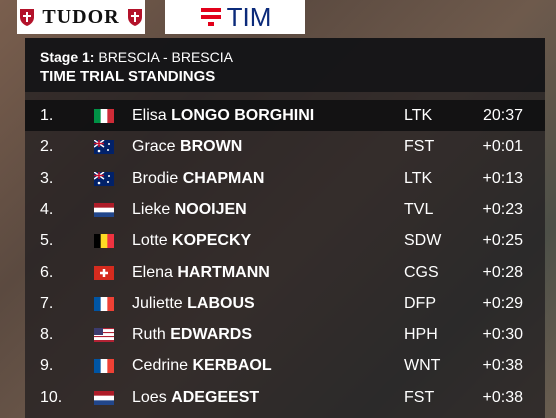  Describe the element at coordinates (423, 241) in the screenshot. I see `team: SDW` at that location.